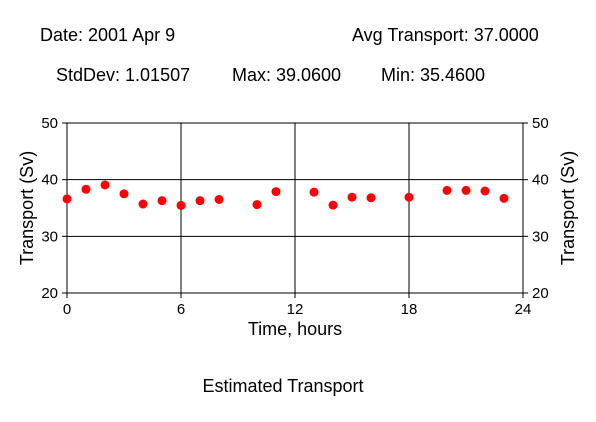 Image resolution: width=596 pixels, height=422 pixels. Describe the element at coordinates (283, 386) in the screenshot. I see `chart-caption: Estimated Transport` at that location.